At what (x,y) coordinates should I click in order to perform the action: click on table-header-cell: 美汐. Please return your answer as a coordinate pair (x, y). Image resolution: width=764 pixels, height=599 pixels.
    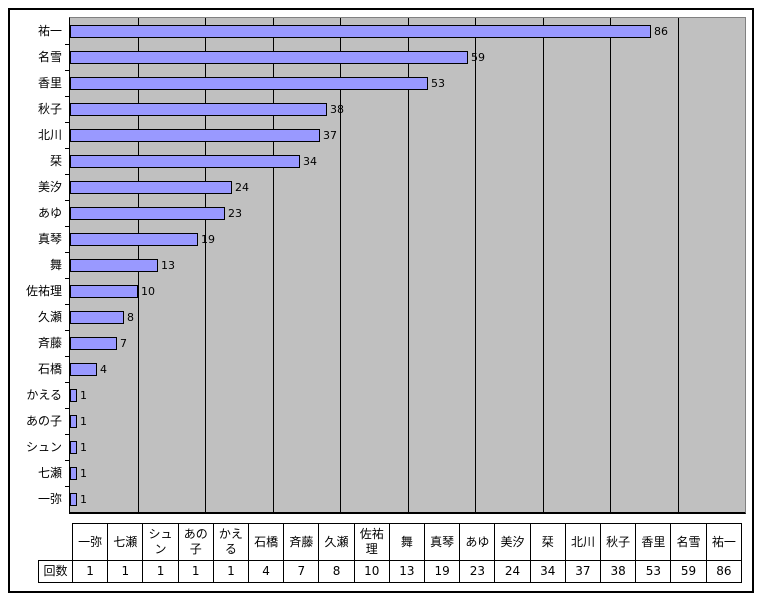
    Looking at the image, I should click on (512, 542).